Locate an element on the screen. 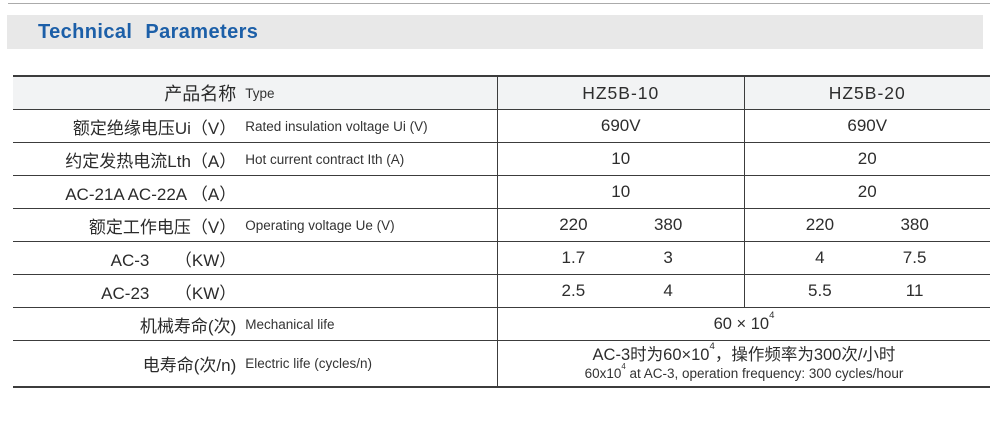  row-value-hot-current-hz5b-20: 20 is located at coordinates (867, 159).